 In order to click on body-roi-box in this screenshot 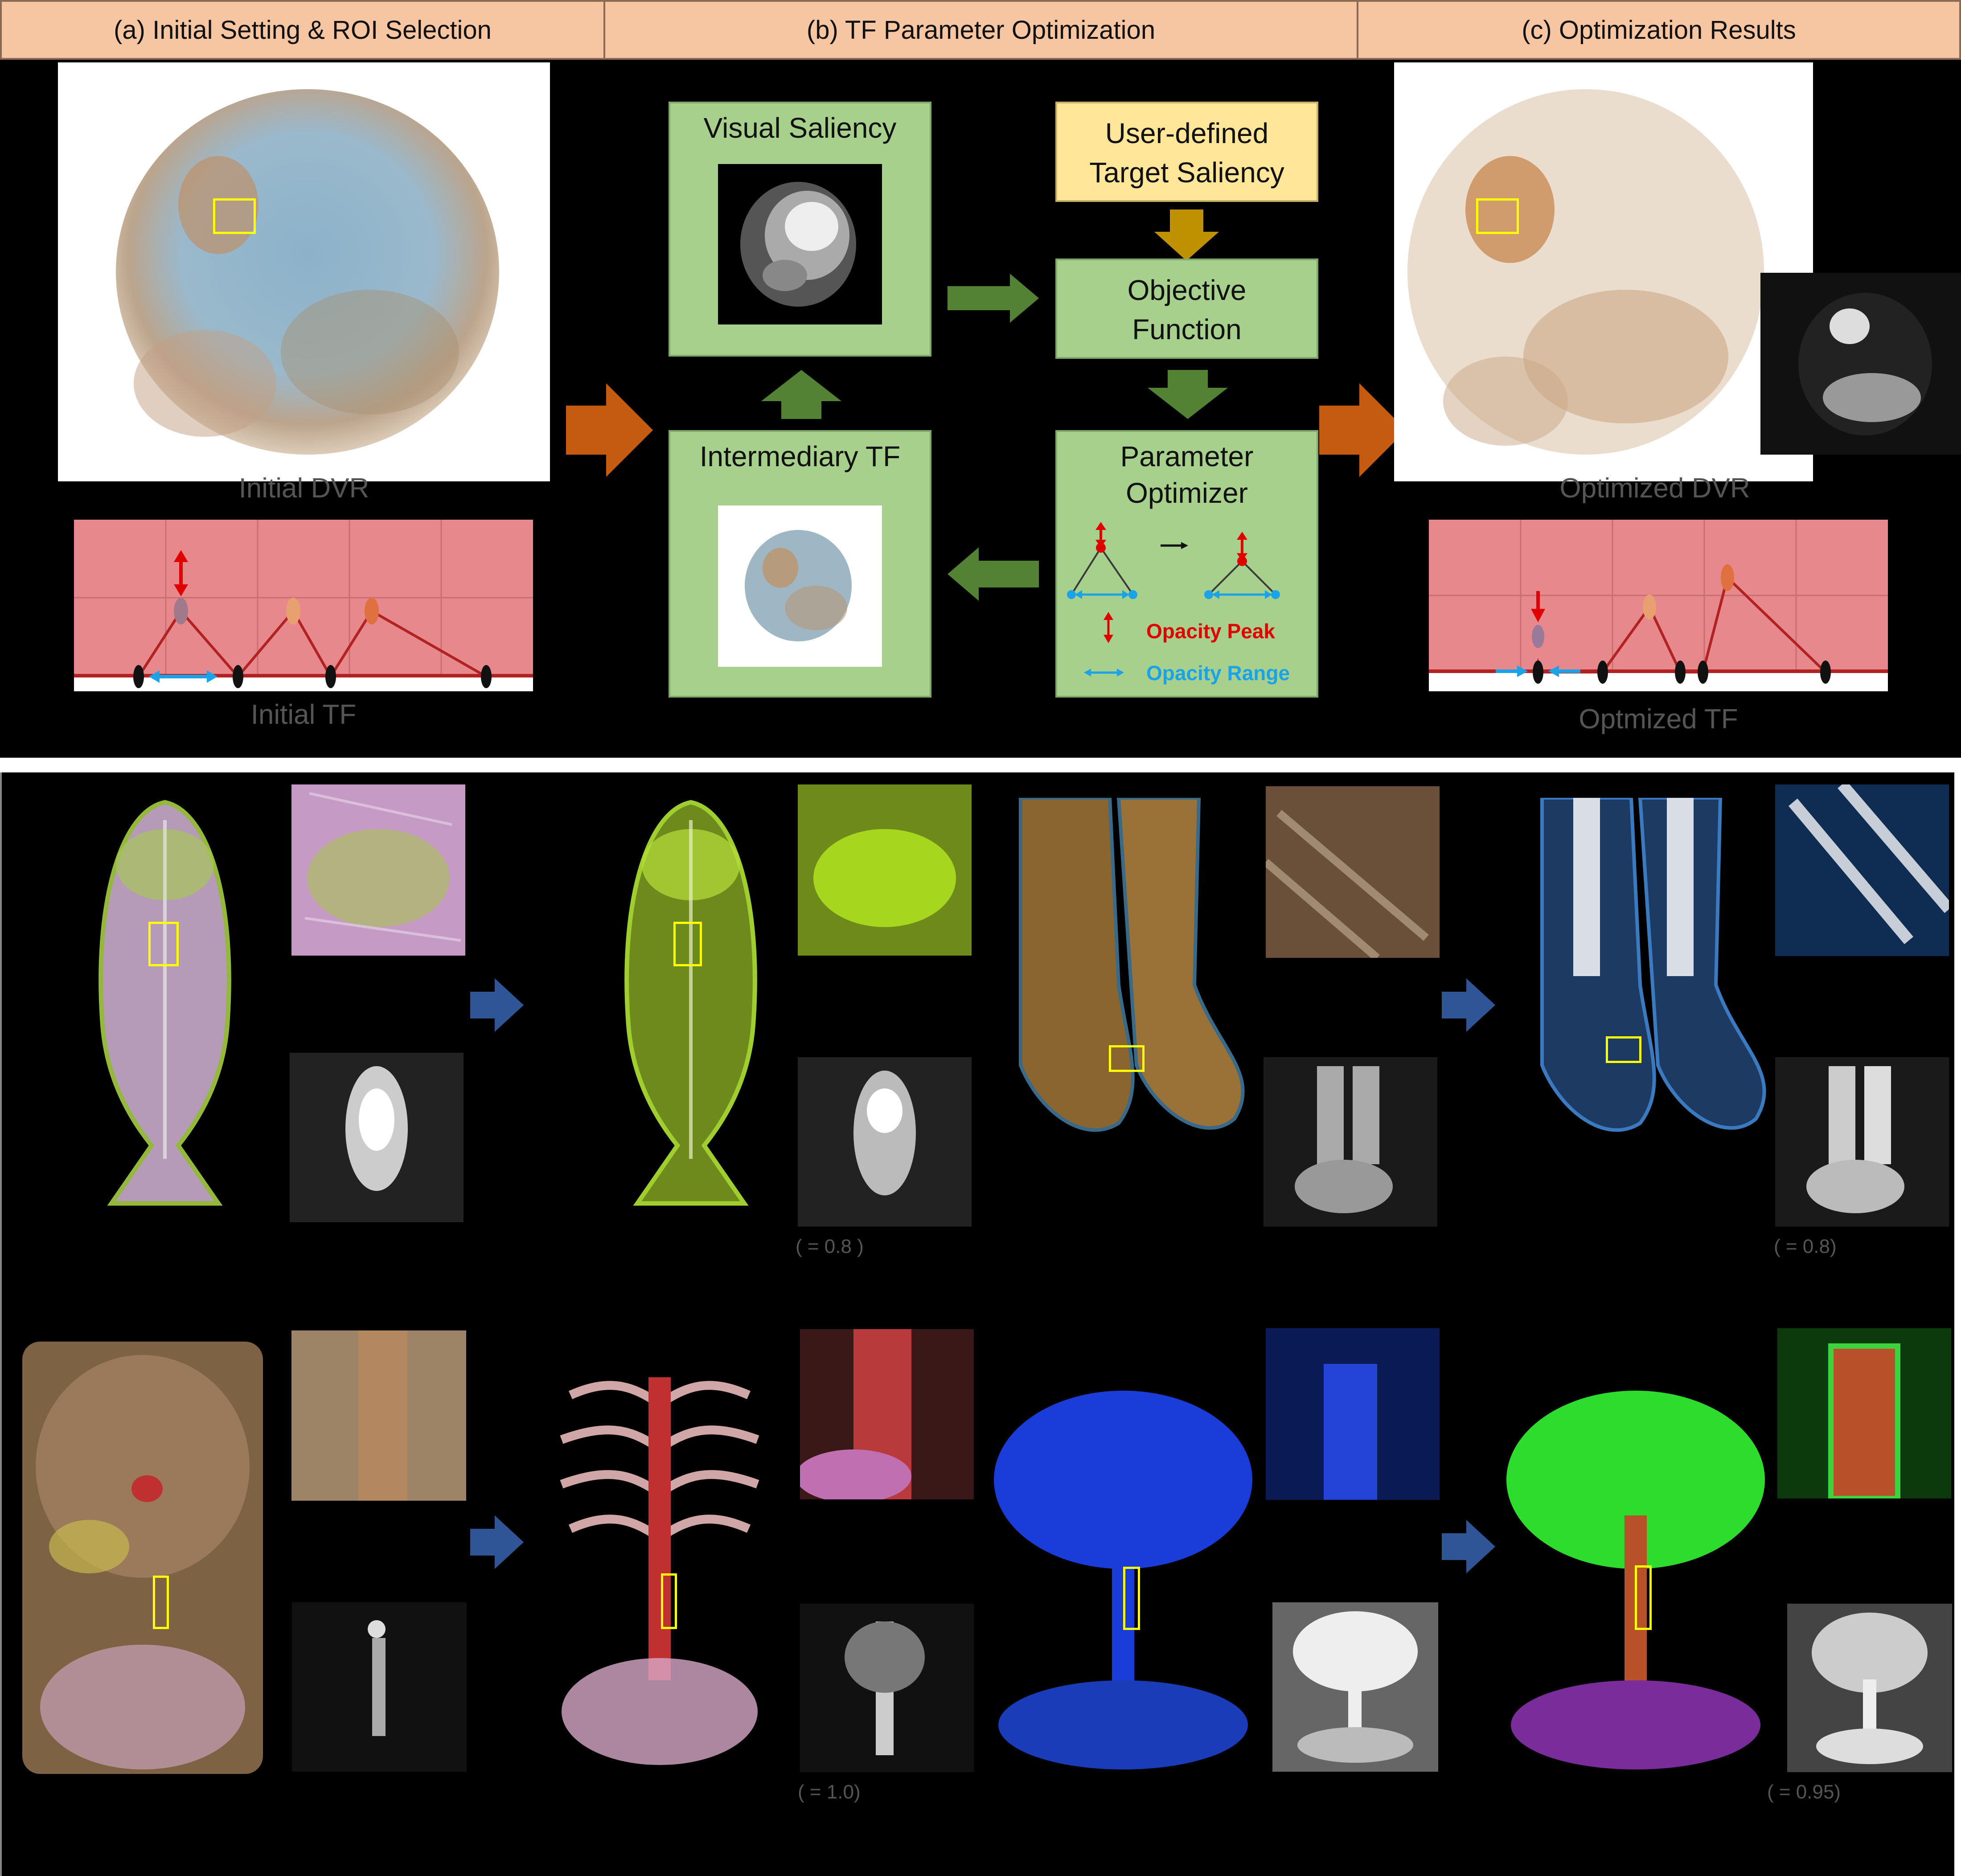, I will do `click(161, 1602)`.